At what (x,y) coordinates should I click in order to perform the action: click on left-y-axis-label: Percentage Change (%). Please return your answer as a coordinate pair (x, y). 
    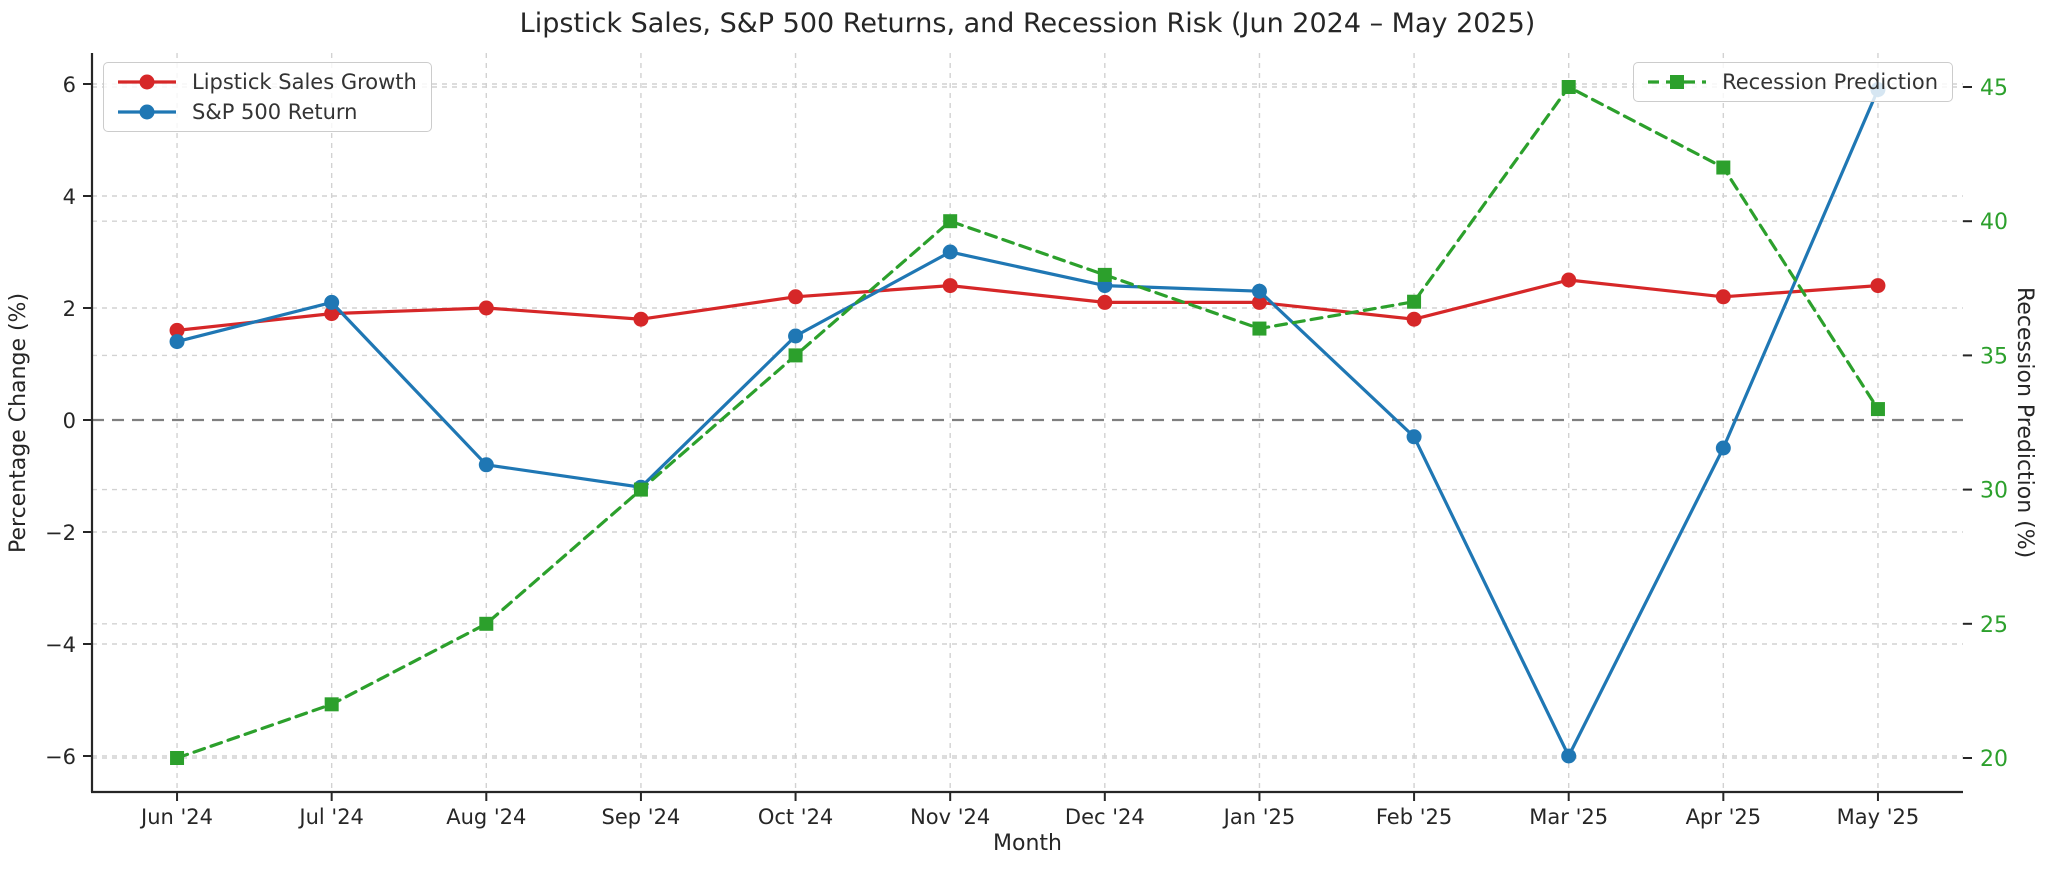
    Looking at the image, I should click on (18, 422).